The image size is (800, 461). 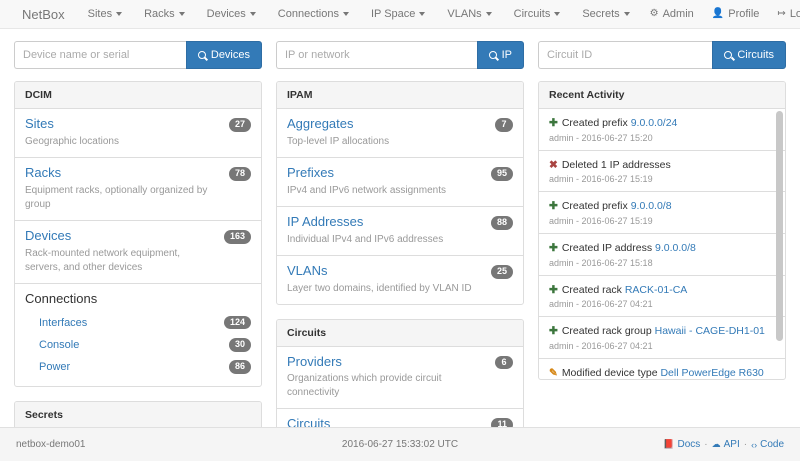 What do you see at coordinates (609, 373) in the screenshot?
I see `activity-action: Modified device type` at bounding box center [609, 373].